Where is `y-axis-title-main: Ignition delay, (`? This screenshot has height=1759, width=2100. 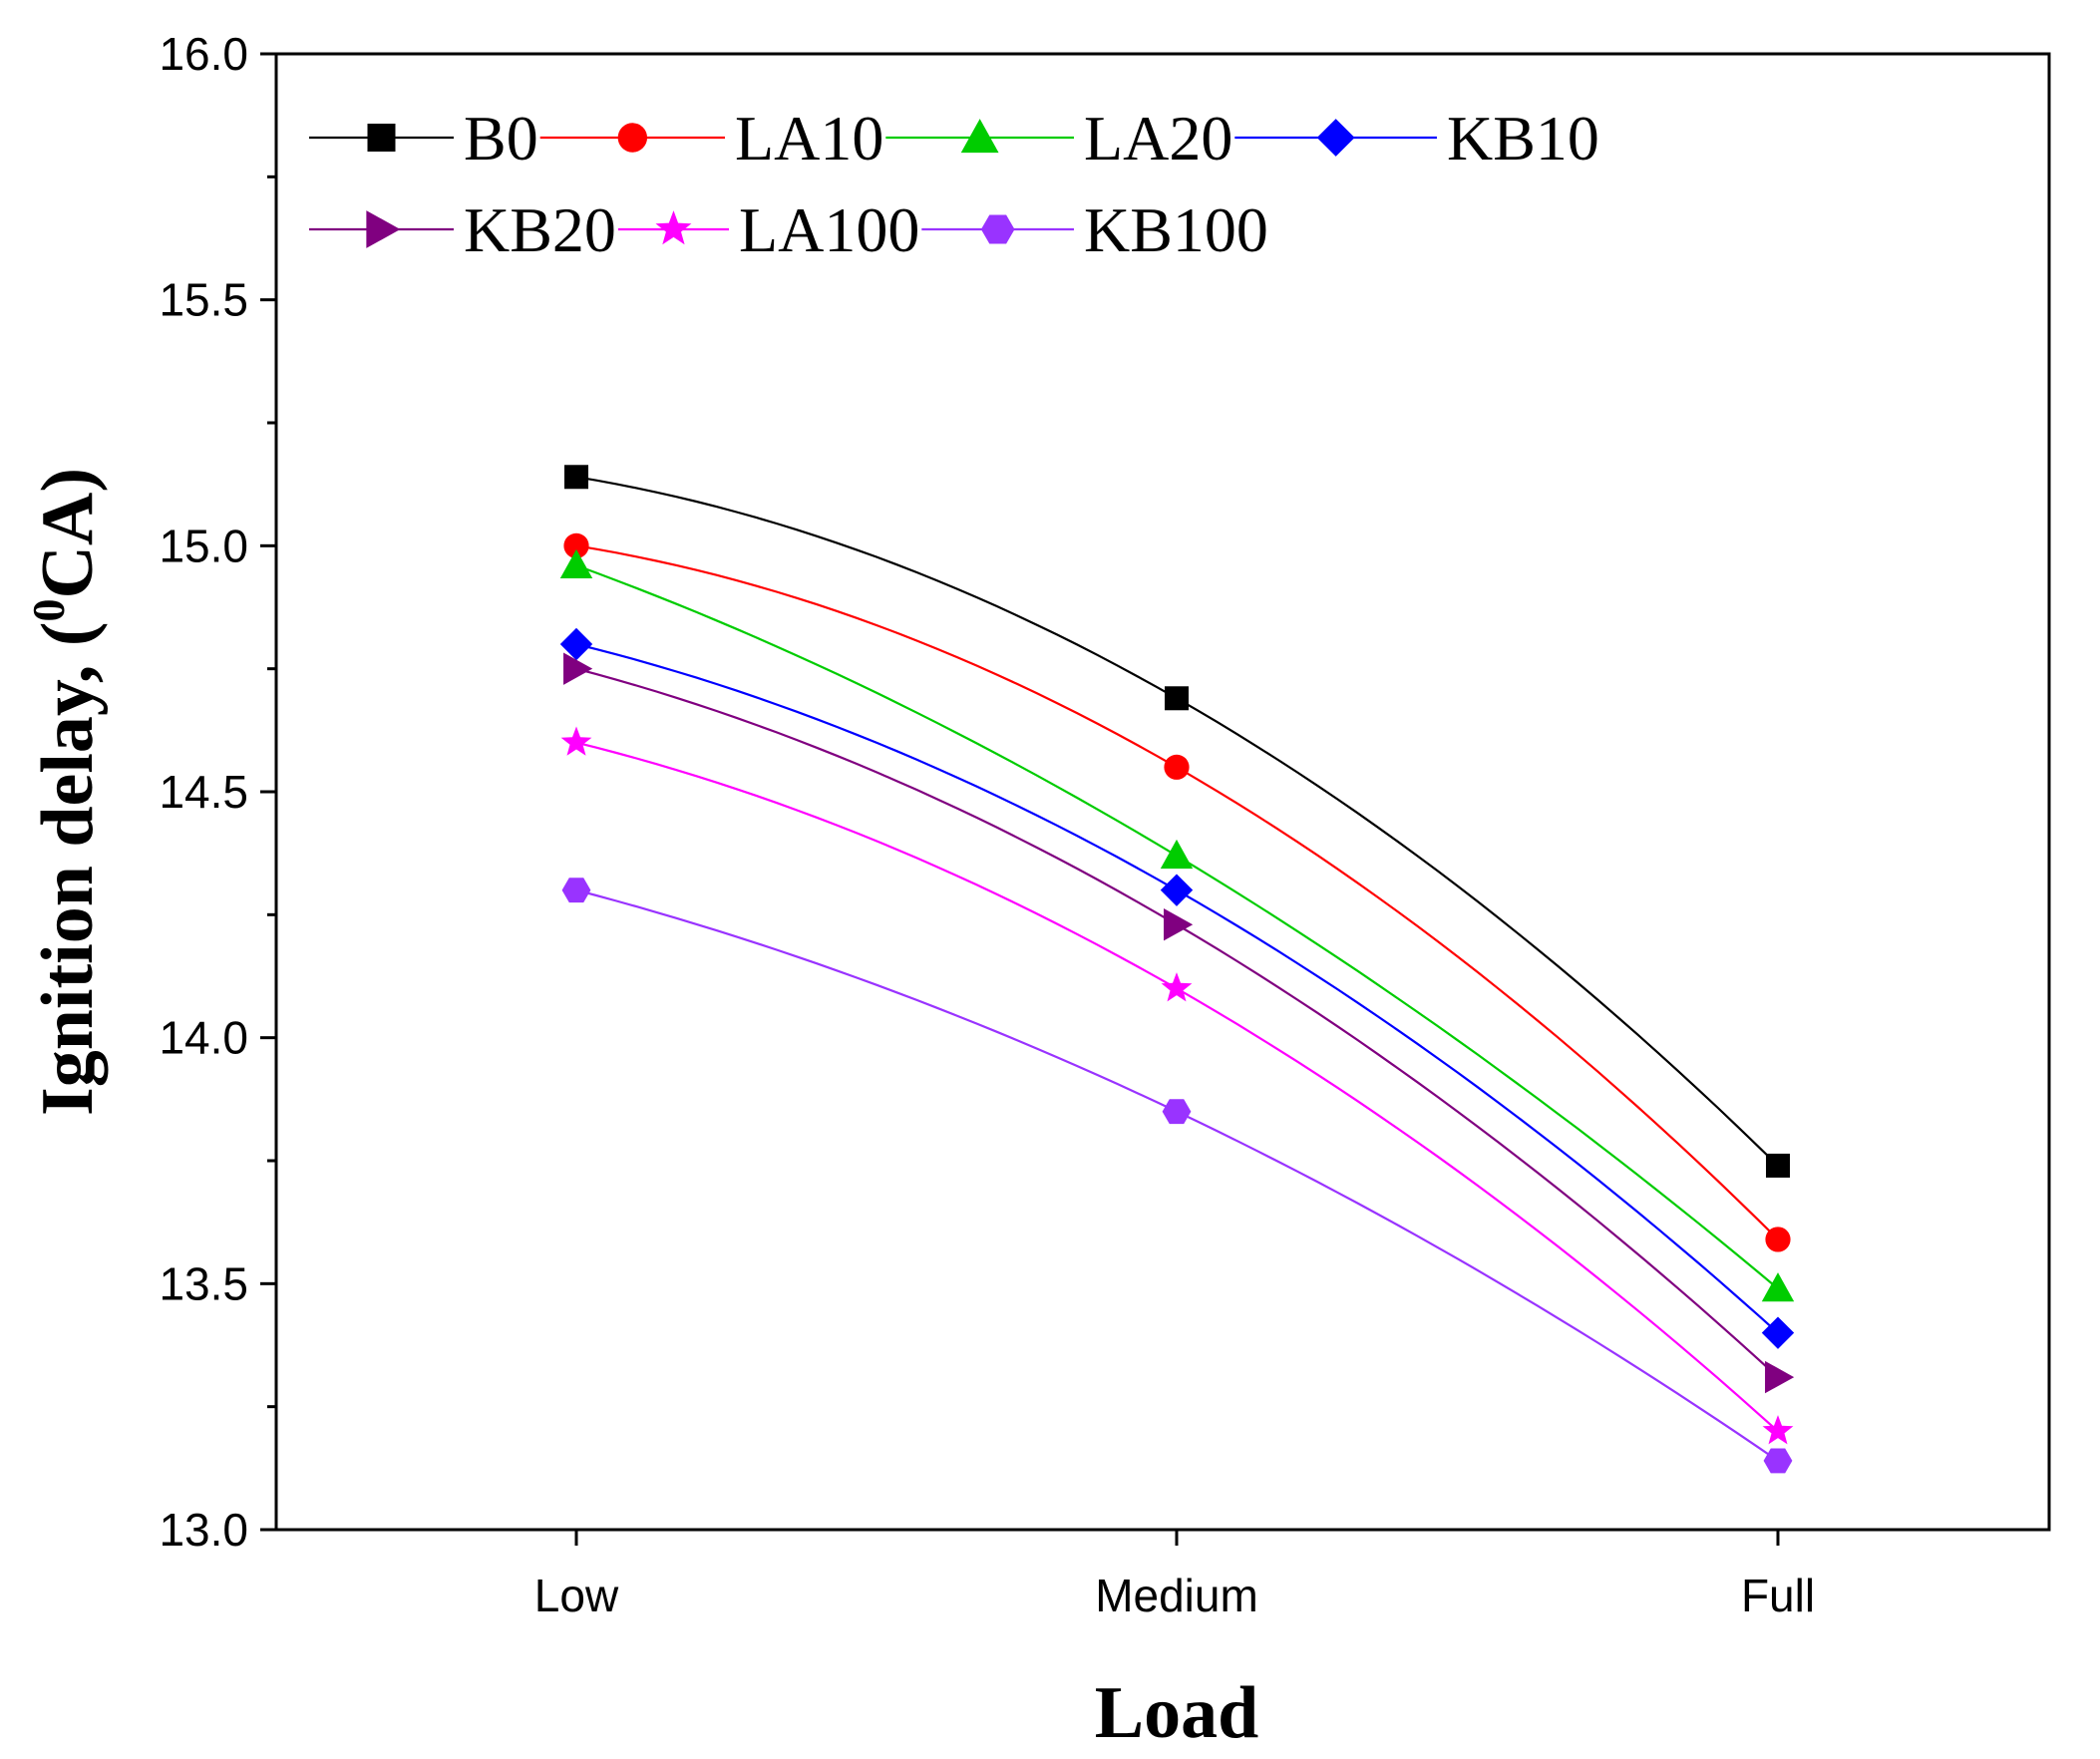 y-axis-title-main: Ignition delay, ( is located at coordinates (68, 869).